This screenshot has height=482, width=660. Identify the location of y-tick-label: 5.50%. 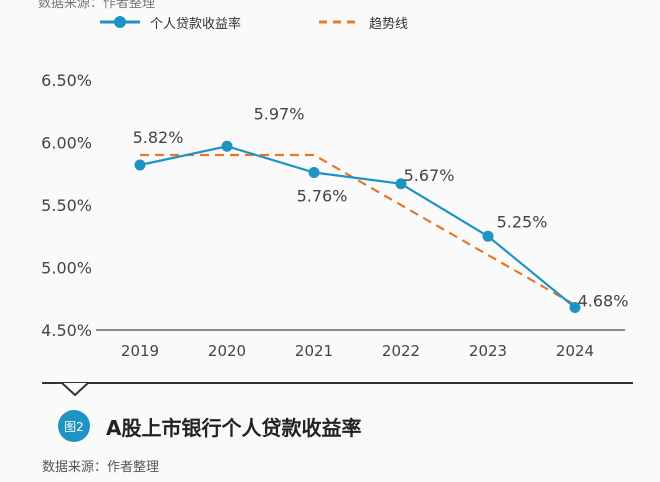
(66, 205).